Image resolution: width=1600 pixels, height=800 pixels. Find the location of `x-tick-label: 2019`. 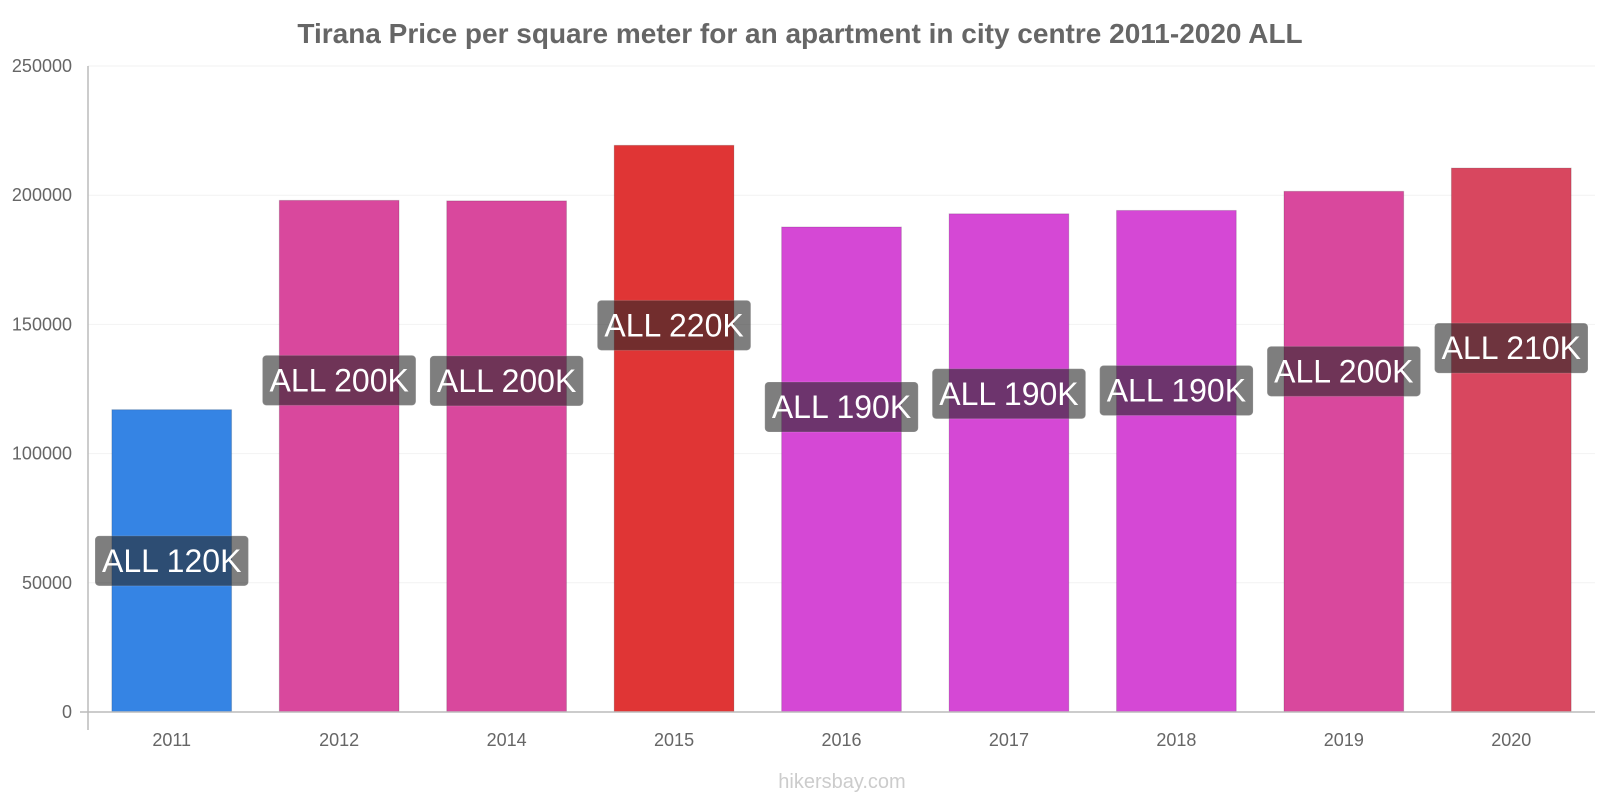

x-tick-label: 2019 is located at coordinates (1344, 740).